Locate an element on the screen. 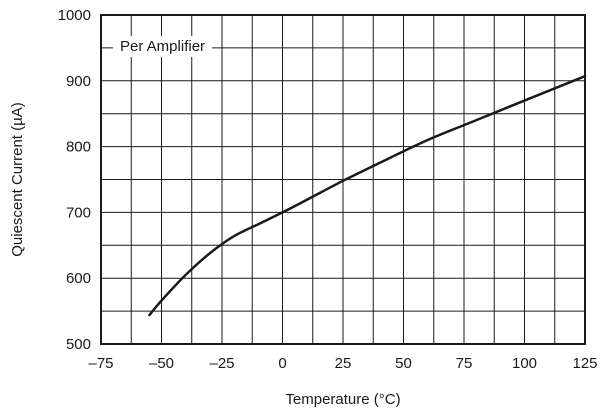 Image resolution: width=603 pixels, height=413 pixels. x-tick-label-1: –50 is located at coordinates (161, 363).